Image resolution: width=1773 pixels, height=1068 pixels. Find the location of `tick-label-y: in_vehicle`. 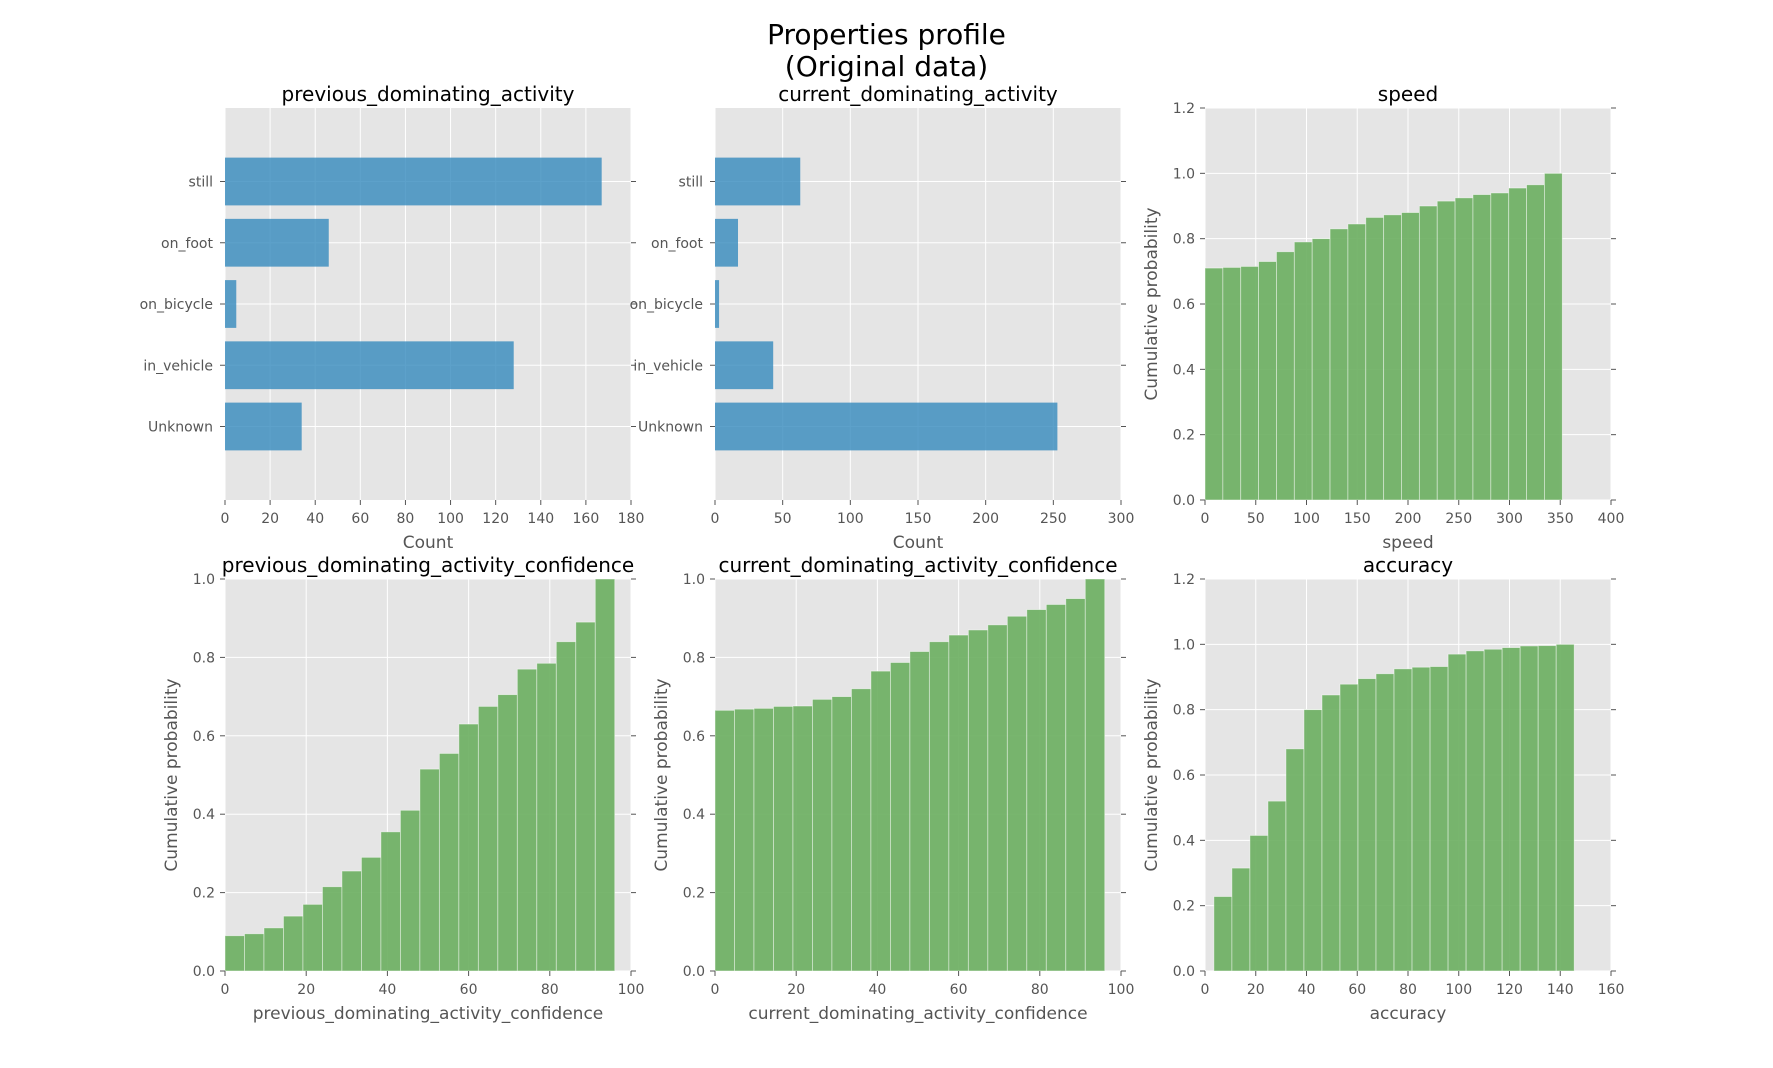

tick-label-y: in_vehicle is located at coordinates (178, 366).